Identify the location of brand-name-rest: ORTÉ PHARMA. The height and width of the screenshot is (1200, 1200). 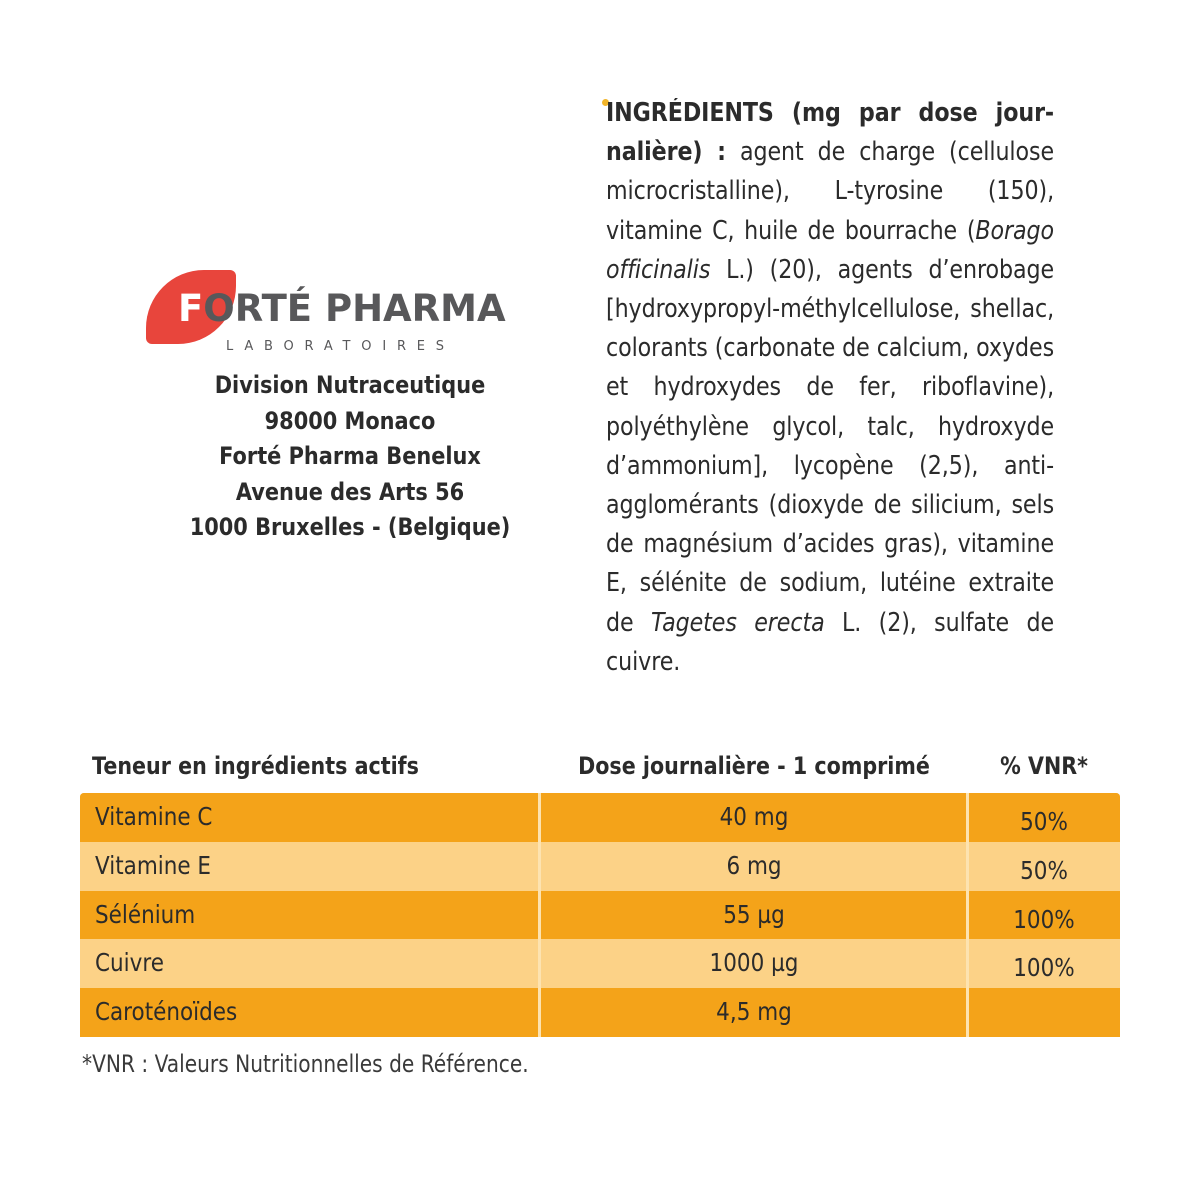
(354, 308).